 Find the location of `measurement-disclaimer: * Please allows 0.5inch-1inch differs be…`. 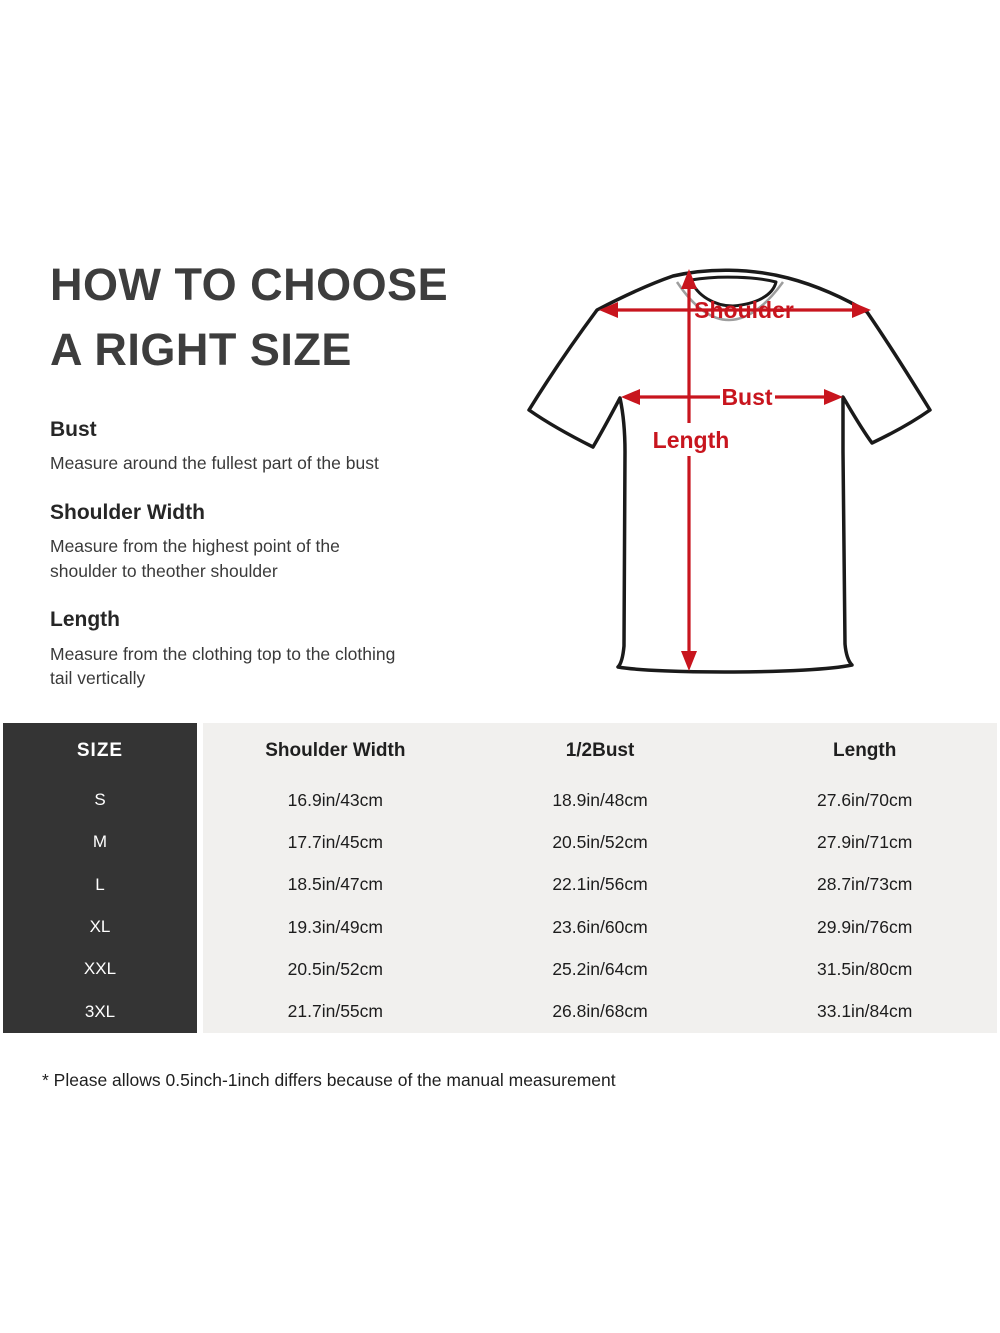

measurement-disclaimer: * Please allows 0.5inch-1inch differs be… is located at coordinates (329, 1080).